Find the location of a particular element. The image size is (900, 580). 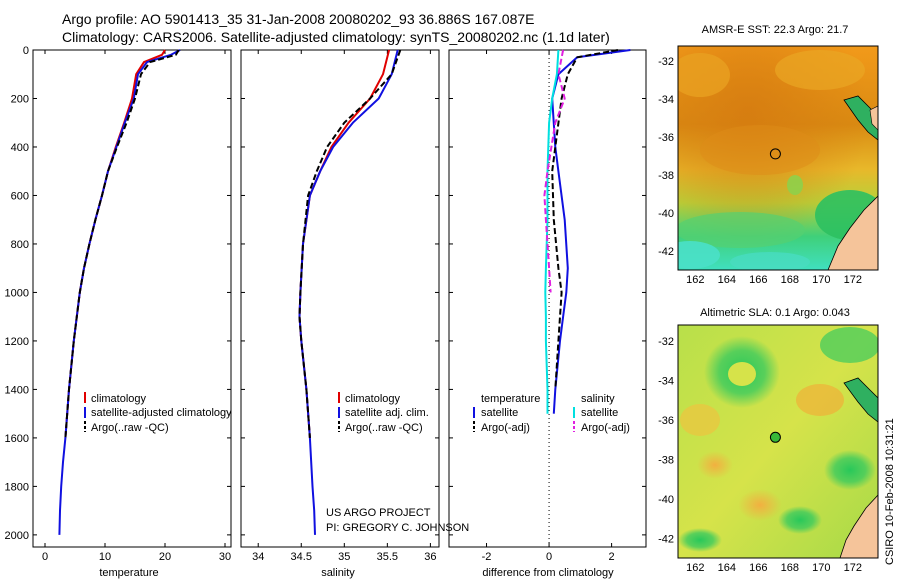

legend-label-satellite: satellite adj. clim. is located at coordinates (387, 413).